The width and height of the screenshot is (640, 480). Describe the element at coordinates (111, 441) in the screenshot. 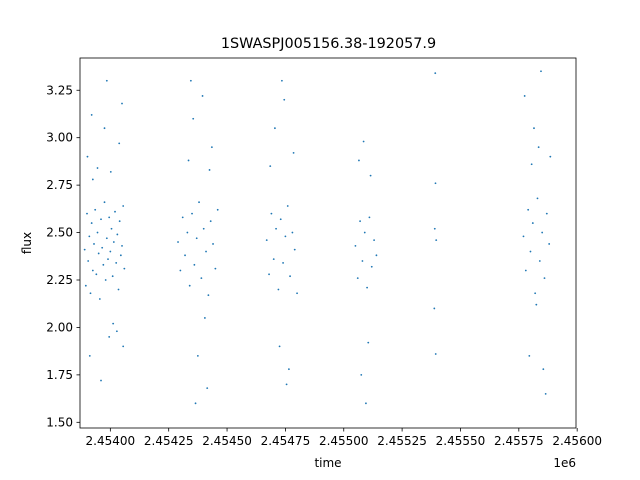

I see `x-tick-label: 2.45400` at that location.